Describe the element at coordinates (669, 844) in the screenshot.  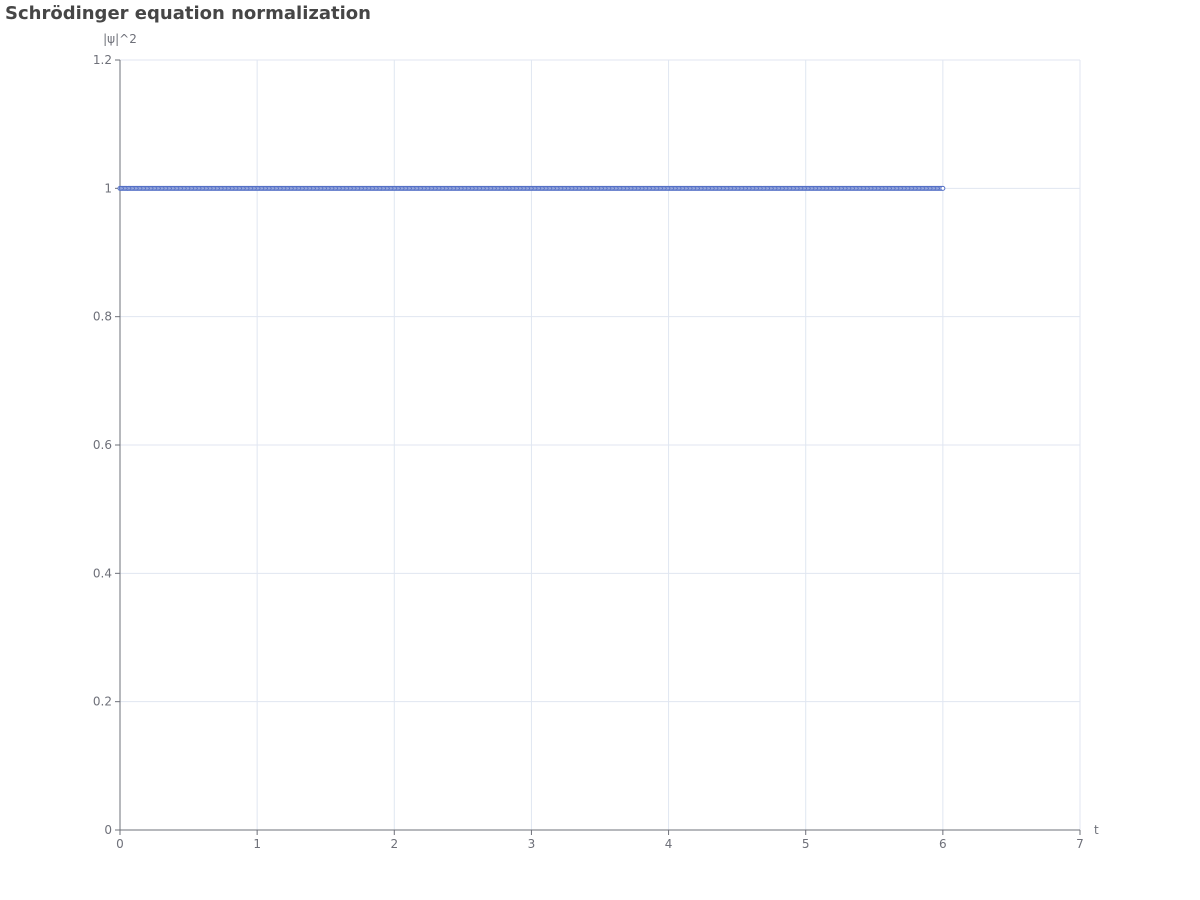
I see `x-tick-label: 4` at that location.